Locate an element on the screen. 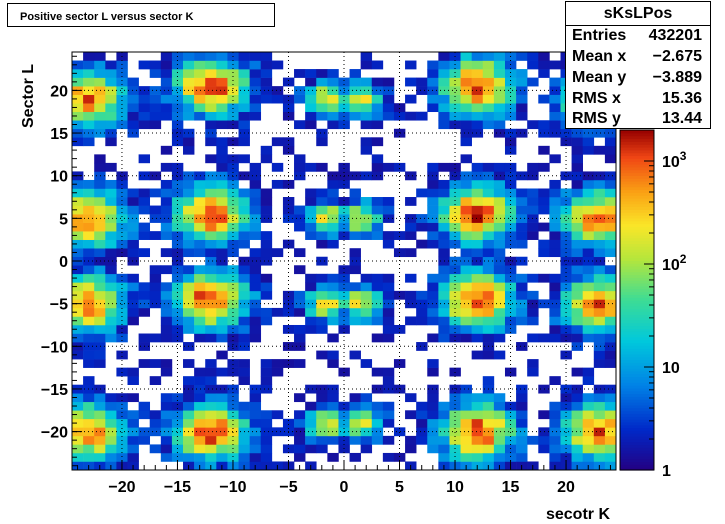 The height and width of the screenshot is (524, 725). stats-value: −2.675 is located at coordinates (677, 56).